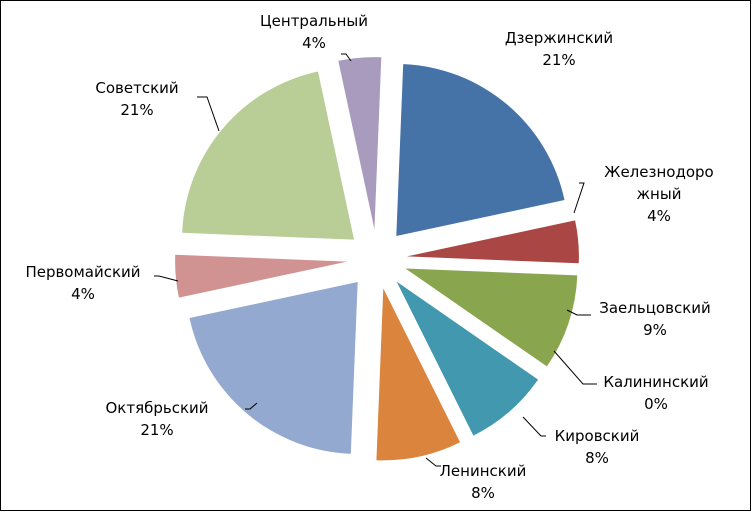  Describe the element at coordinates (579, 198) in the screenshot. I see `leader-line-железнодорожный` at that location.